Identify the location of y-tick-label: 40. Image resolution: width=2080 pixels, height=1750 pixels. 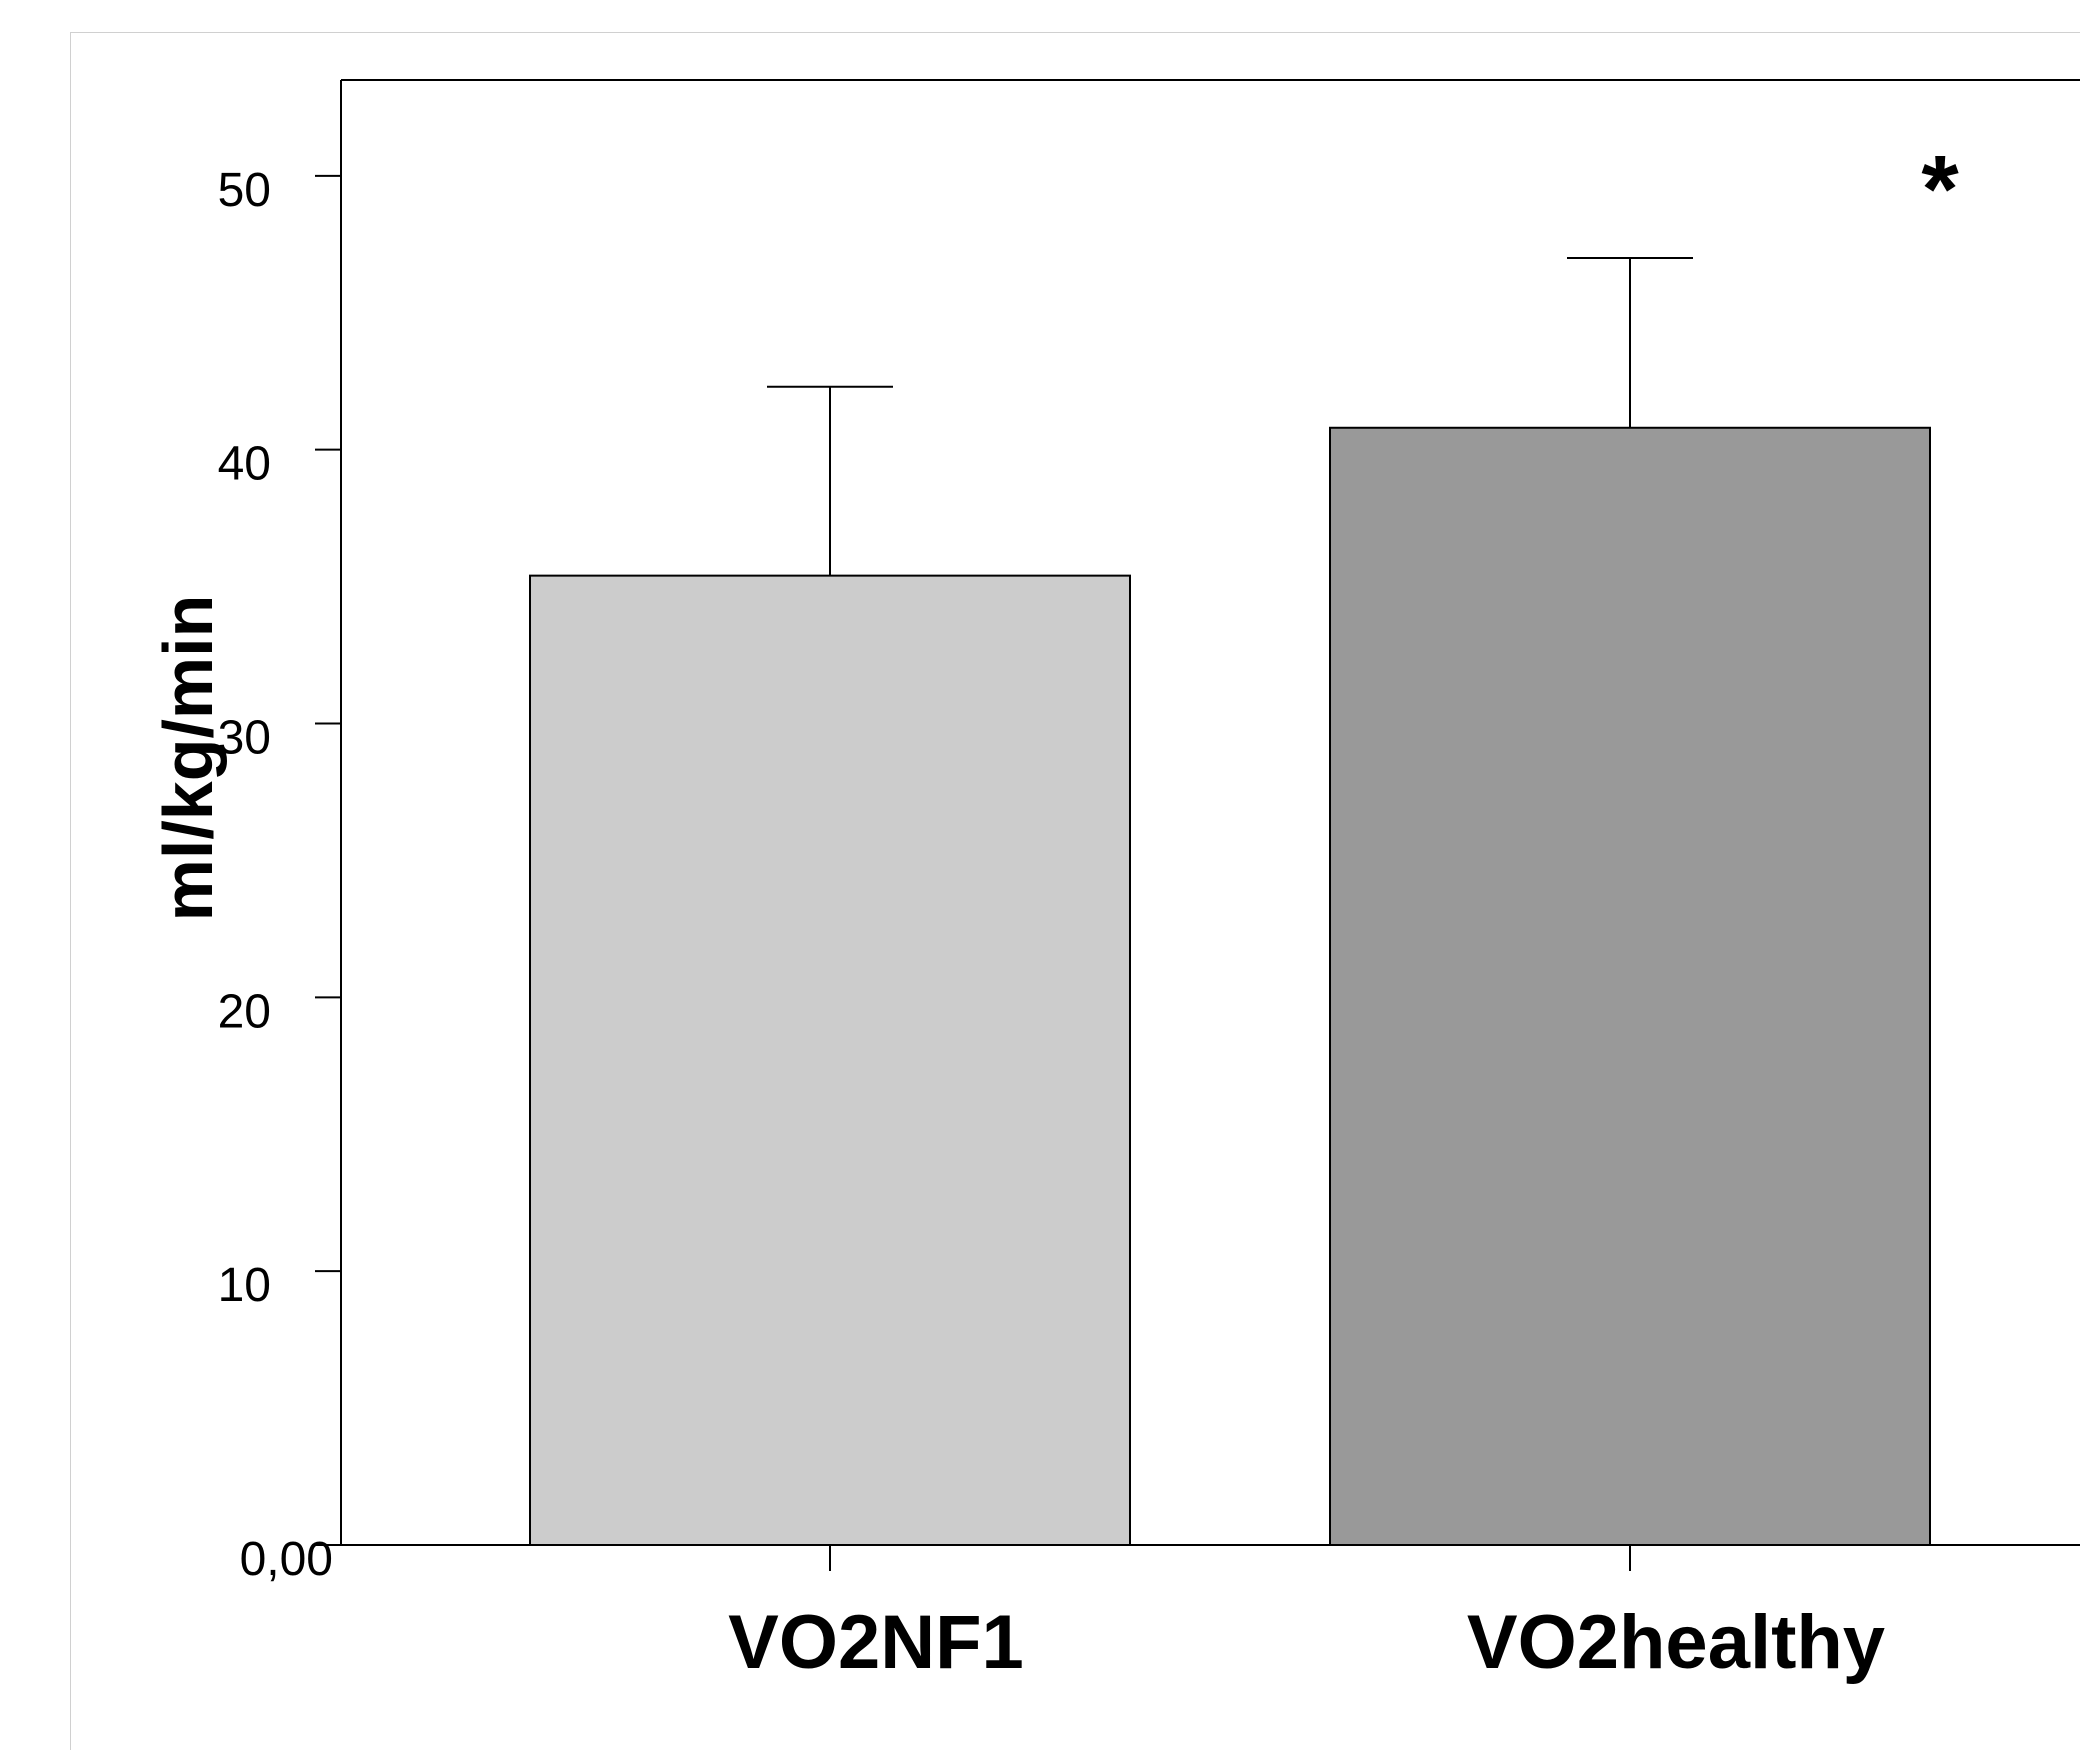
(244, 464).